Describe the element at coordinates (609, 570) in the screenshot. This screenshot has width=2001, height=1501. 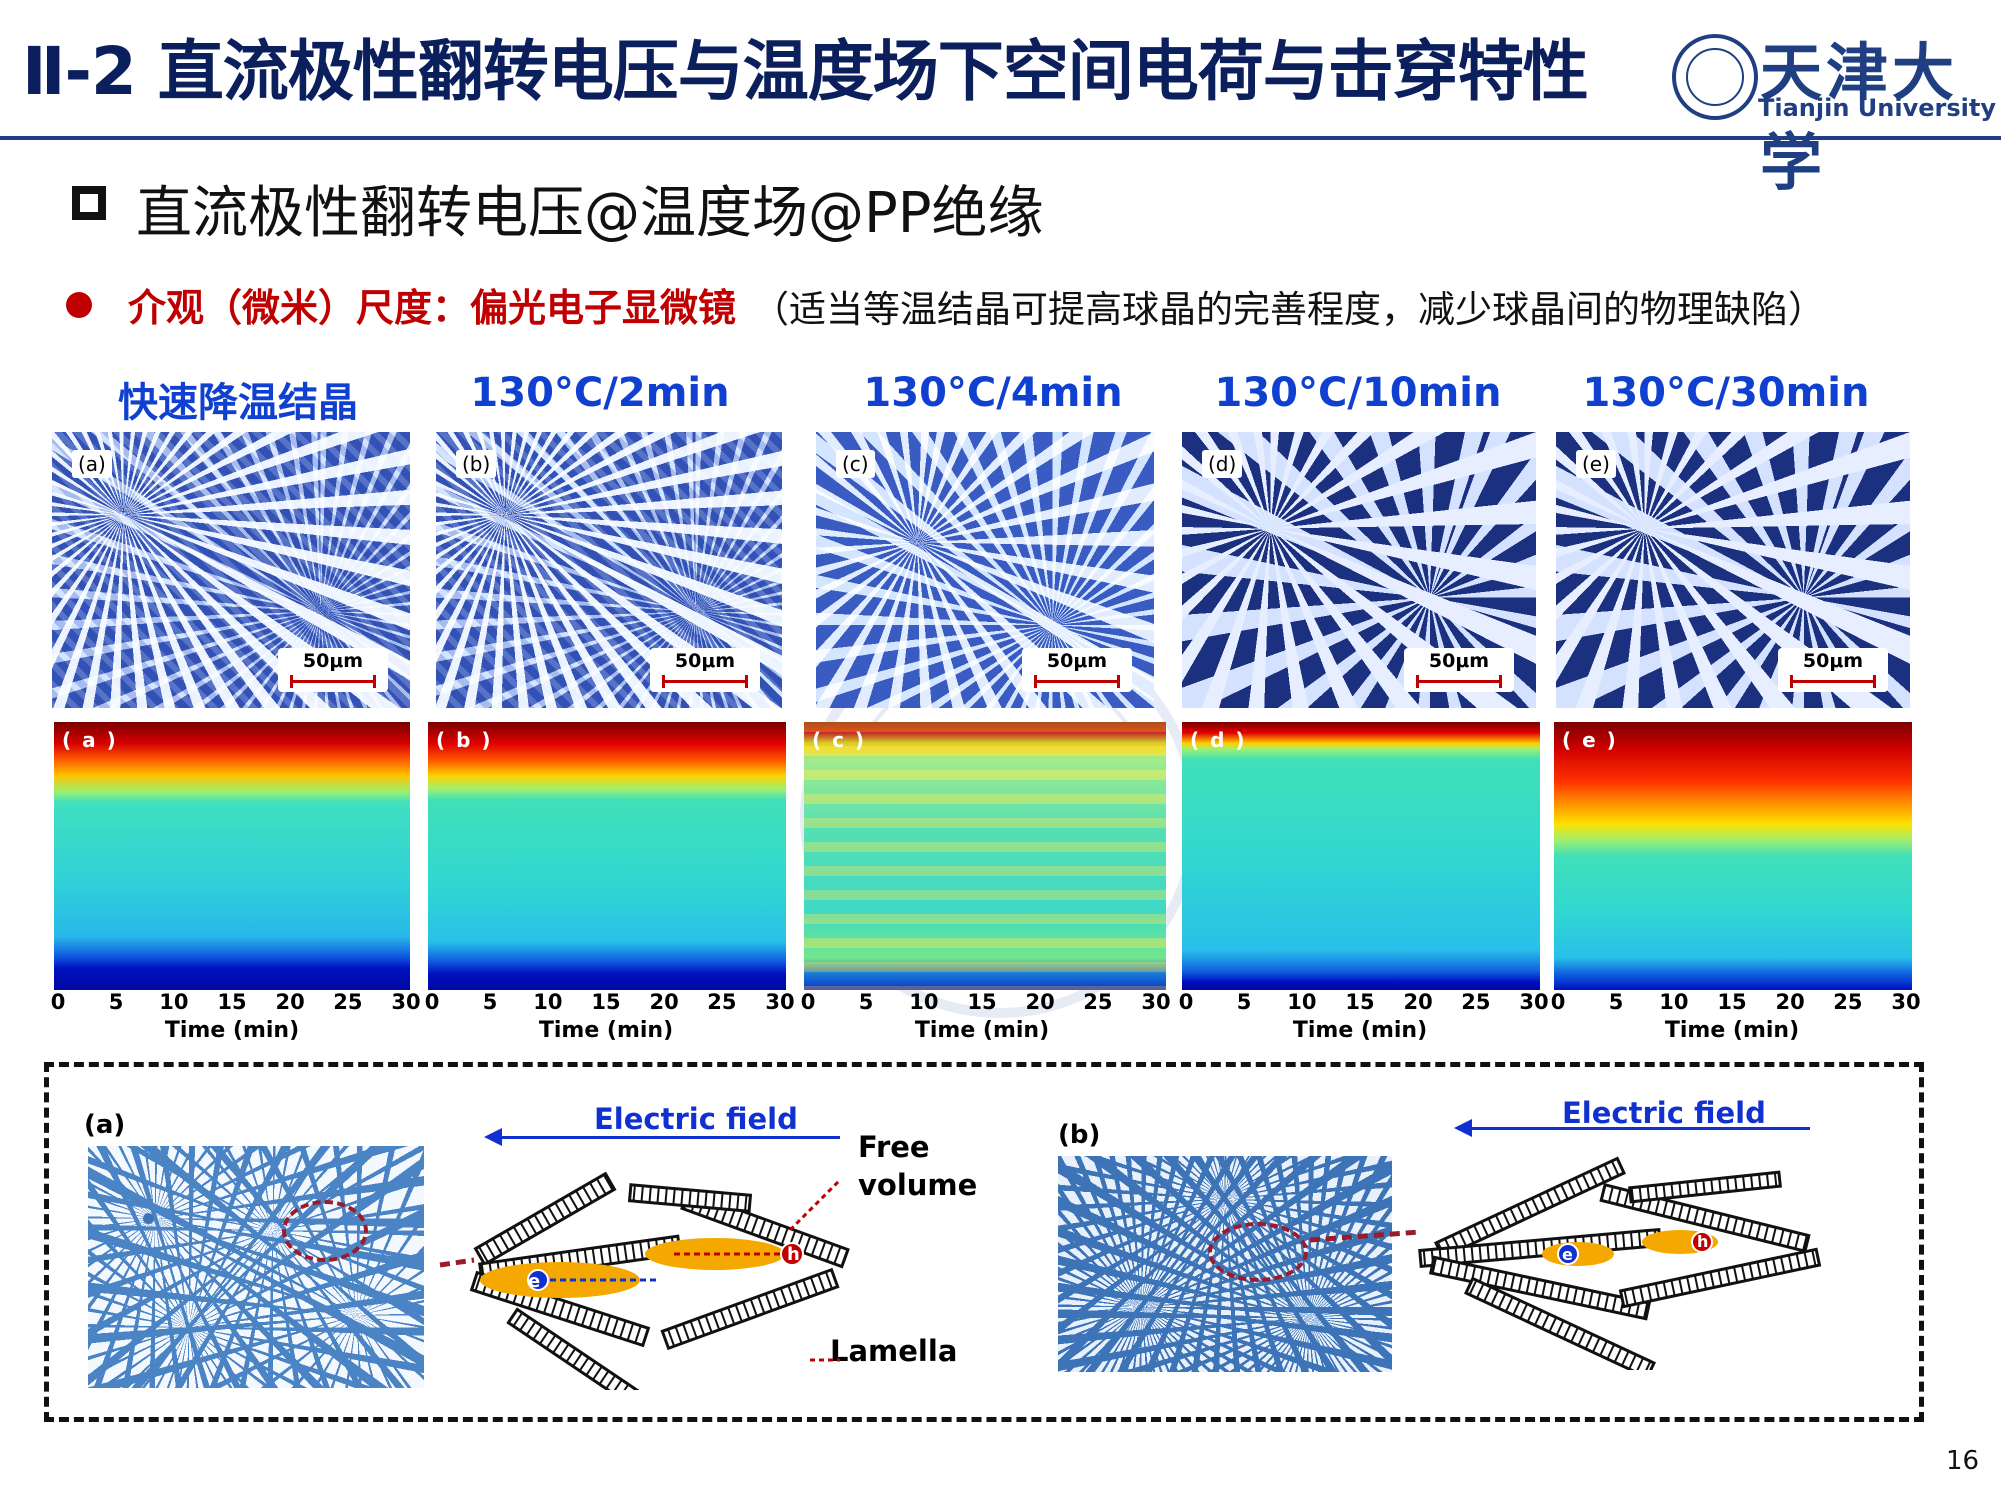
I see `micrograph-b: (b) 50μm` at that location.